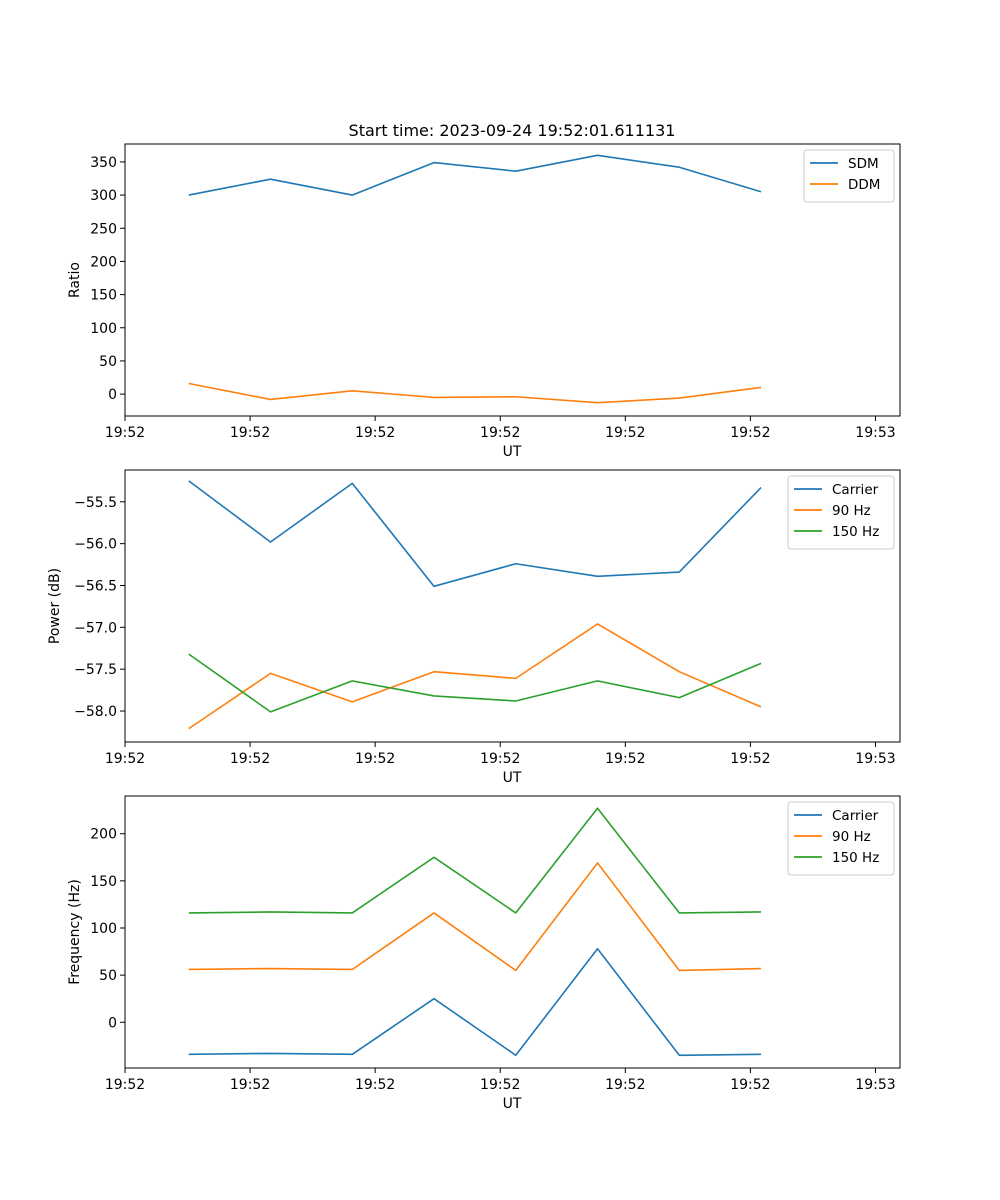 Image resolution: width=1000 pixels, height=1200 pixels. What do you see at coordinates (75, 932) in the screenshot?
I see `y-axis-label: Frequency (Hz)` at bounding box center [75, 932].